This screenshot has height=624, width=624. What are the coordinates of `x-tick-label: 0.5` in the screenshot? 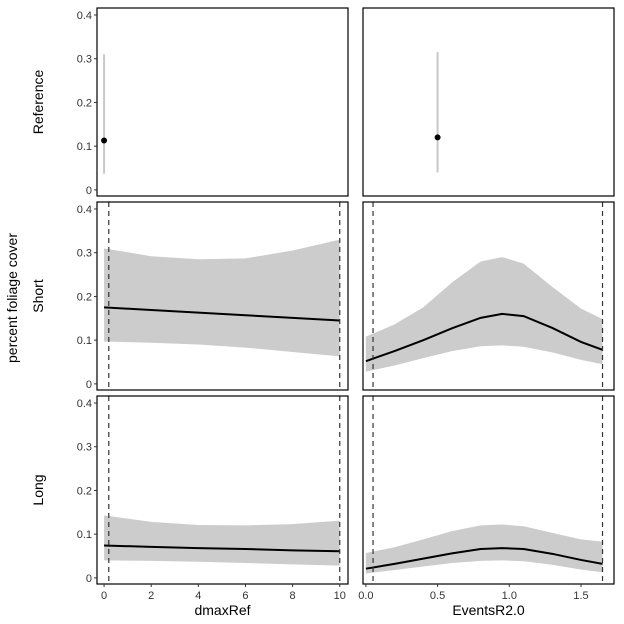 It's located at (437, 596).